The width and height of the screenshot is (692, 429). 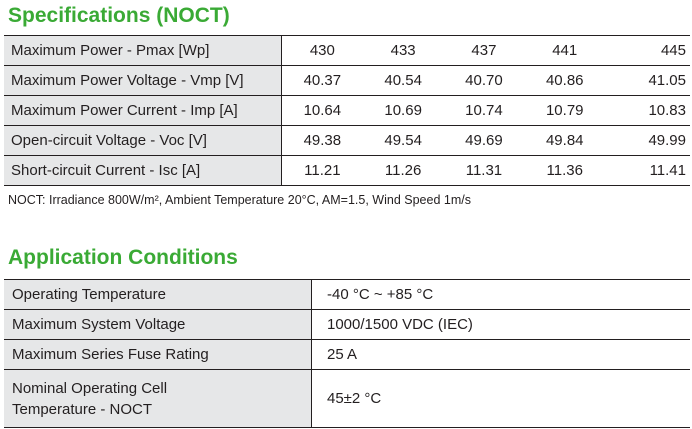 What do you see at coordinates (123, 257) in the screenshot?
I see `application-conditions-title: Application Conditions` at bounding box center [123, 257].